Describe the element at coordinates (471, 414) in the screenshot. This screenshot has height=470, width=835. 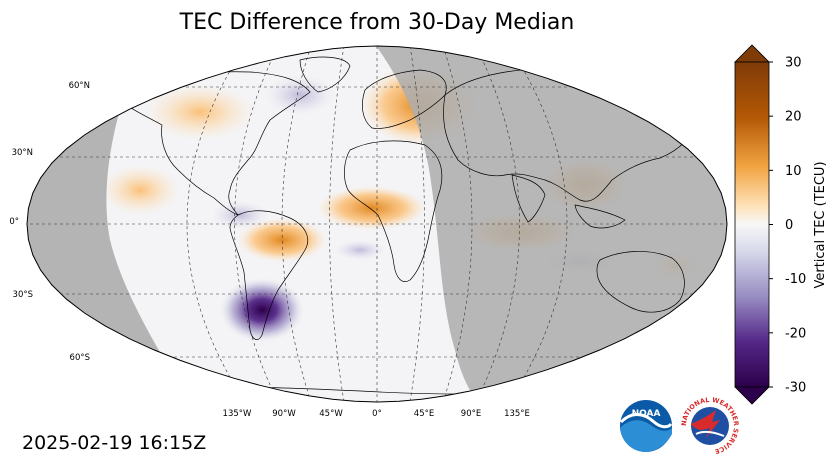
I see `lon-label-90e: 90°E` at that location.